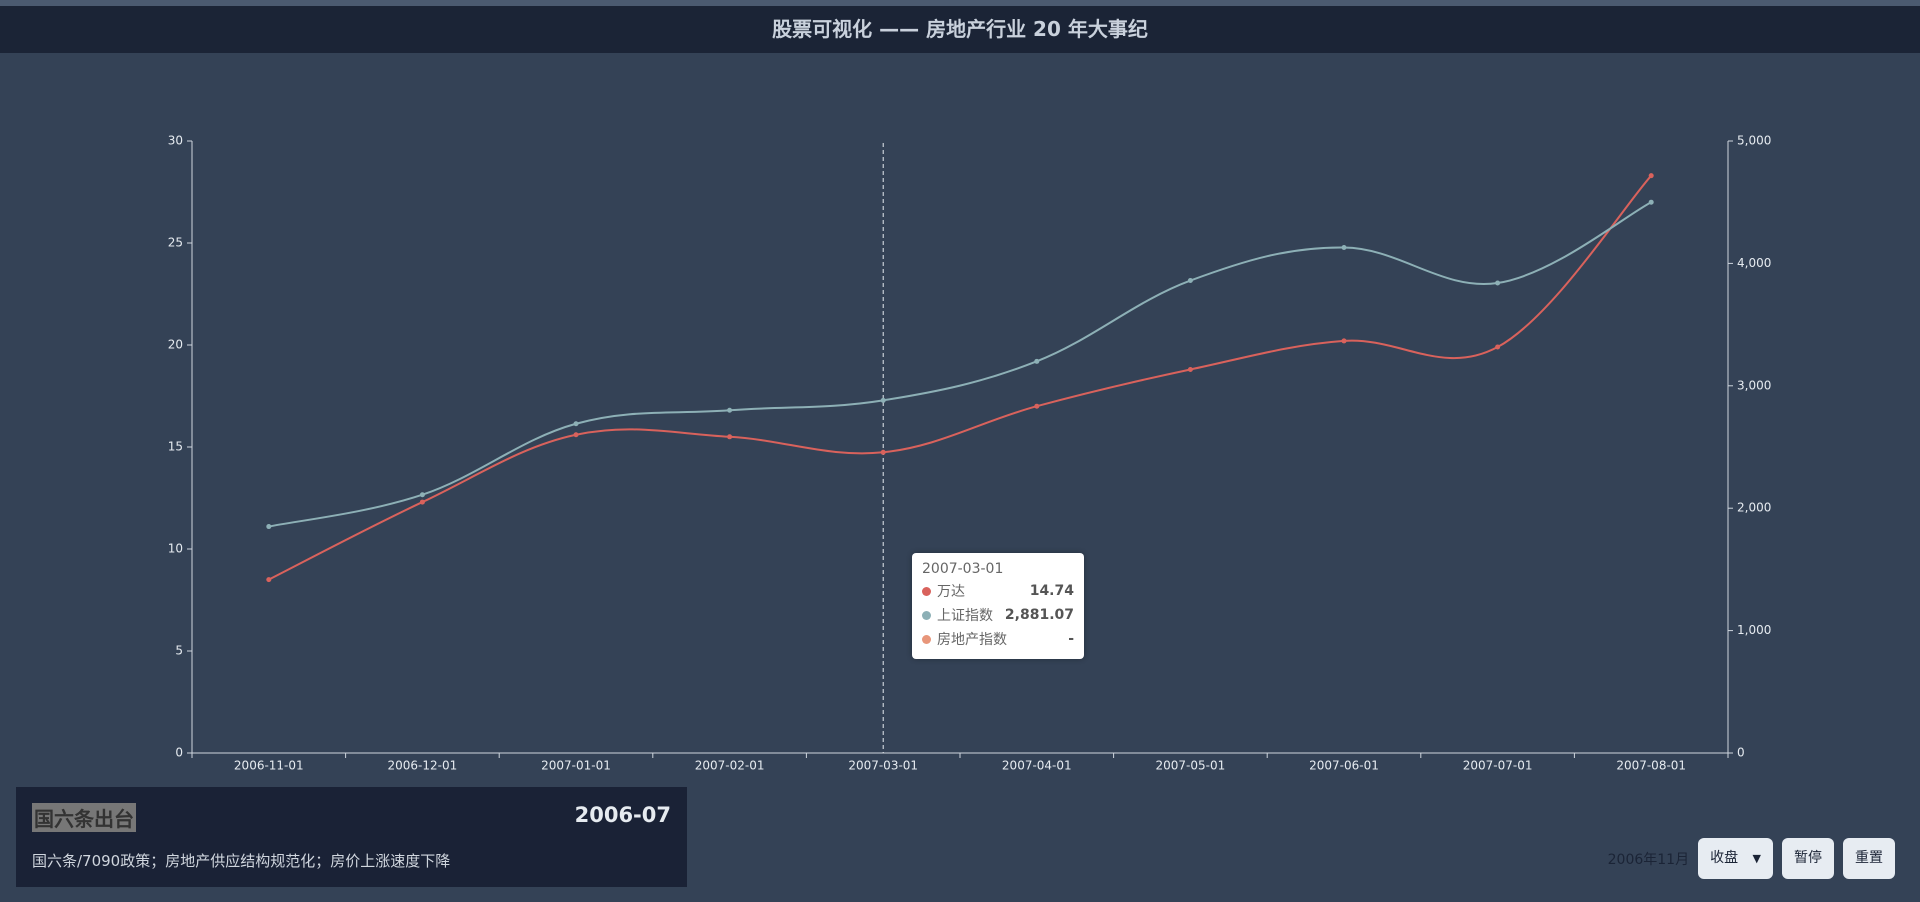  I want to click on x-tick-label: 2007-05-01, so click(1191, 766).